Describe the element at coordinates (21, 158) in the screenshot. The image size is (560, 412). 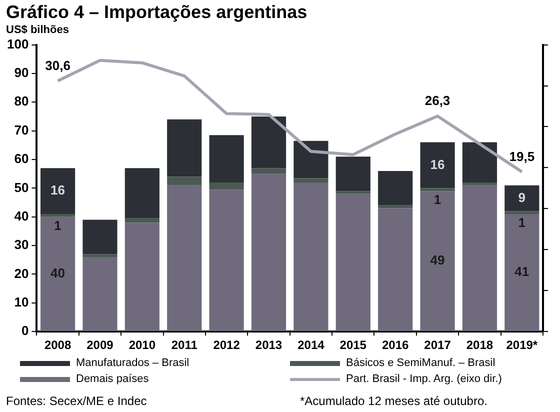
I see `y-tick-label: 60` at that location.